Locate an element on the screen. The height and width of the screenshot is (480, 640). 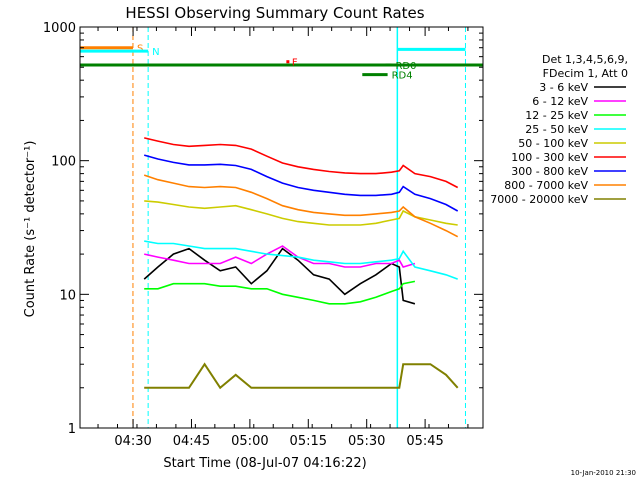
x-tick-label: 04:30 is located at coordinates (132, 441).